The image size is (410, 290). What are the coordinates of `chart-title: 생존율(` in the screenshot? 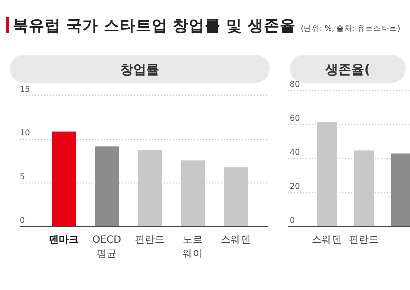 It's located at (347, 70).